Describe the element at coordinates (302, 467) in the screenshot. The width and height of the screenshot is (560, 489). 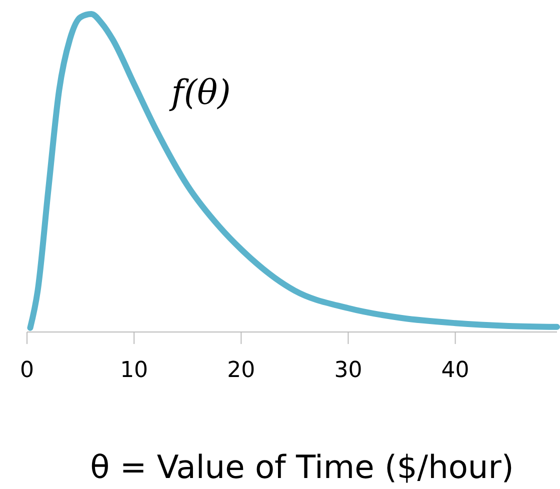
I see `x-axis-title: θ = Value of Time ($/hour)` at that location.